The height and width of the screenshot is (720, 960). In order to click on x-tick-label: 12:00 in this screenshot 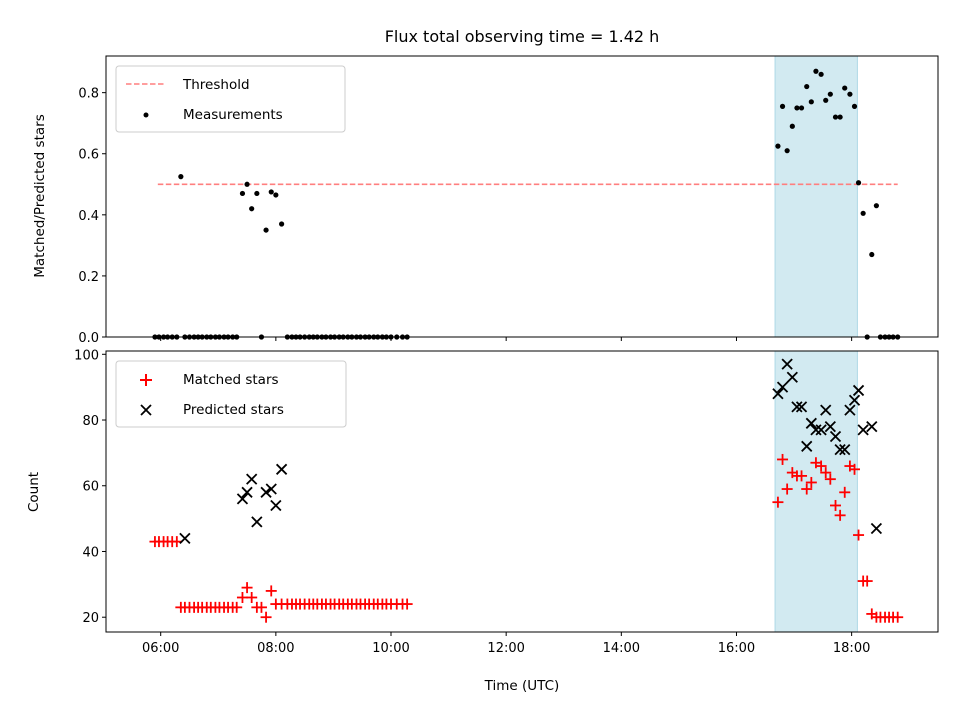, I will do `click(505, 648)`.